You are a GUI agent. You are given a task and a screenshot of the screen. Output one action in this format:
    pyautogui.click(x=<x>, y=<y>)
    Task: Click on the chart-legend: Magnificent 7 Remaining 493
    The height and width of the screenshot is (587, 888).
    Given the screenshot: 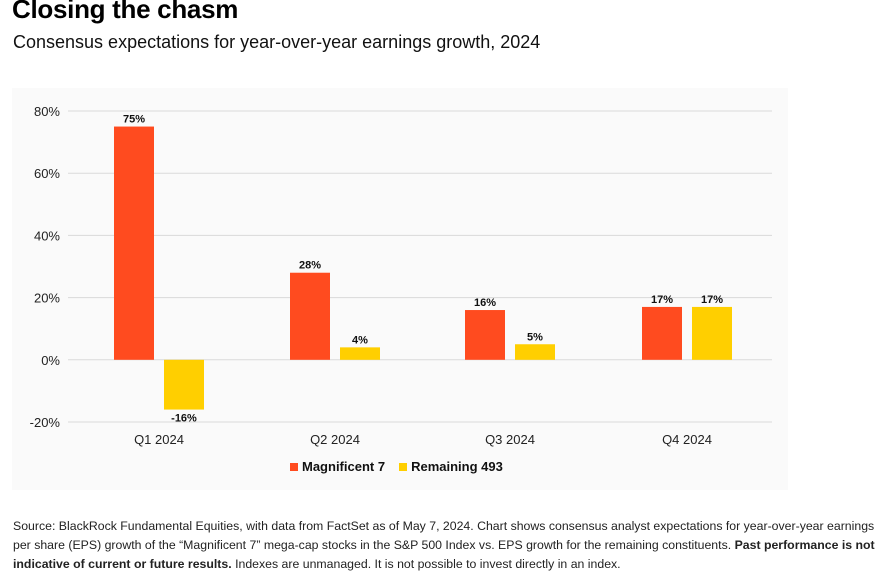 What is the action you would take?
    pyautogui.click(x=403, y=466)
    